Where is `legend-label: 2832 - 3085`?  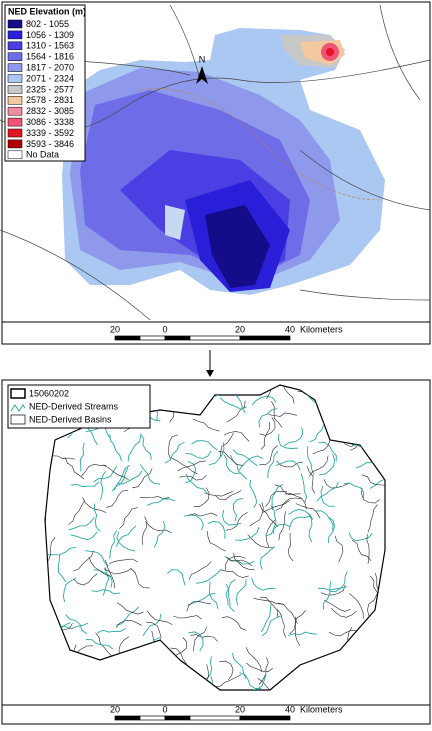 legend-label: 2832 - 3085 is located at coordinates (50, 111).